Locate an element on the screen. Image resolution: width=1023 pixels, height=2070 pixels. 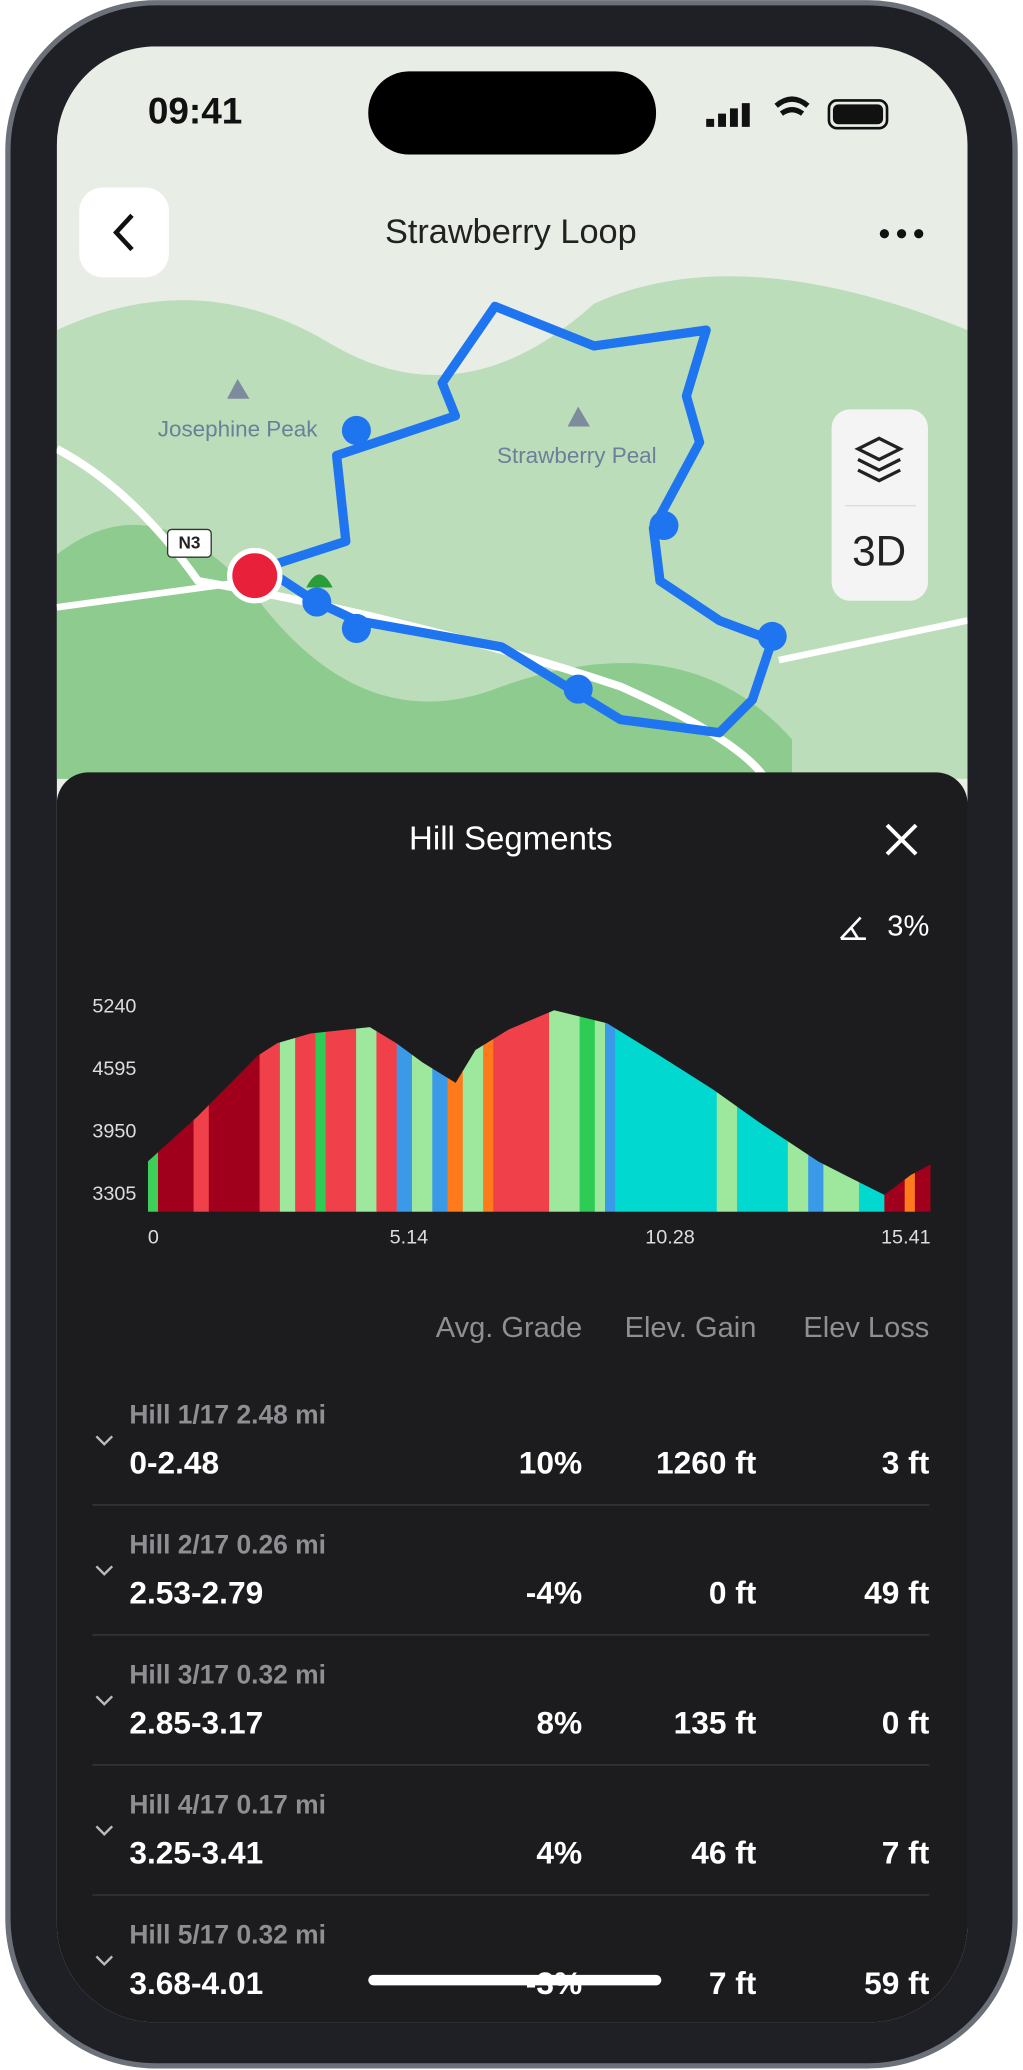
route-title: Strawberry Loop is located at coordinates (511, 232).